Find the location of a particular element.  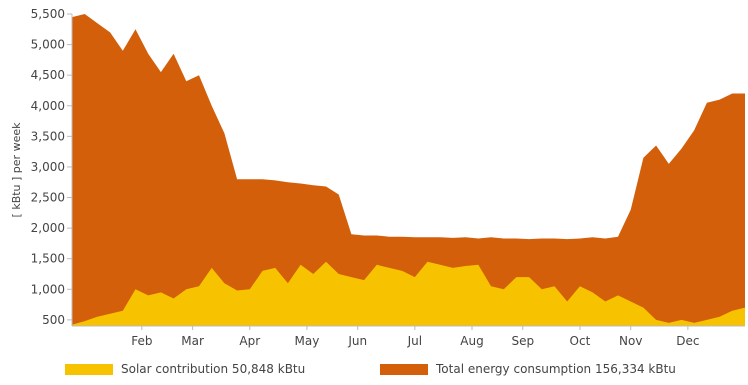

y-tick-label: 2,500 is located at coordinates (48, 198).